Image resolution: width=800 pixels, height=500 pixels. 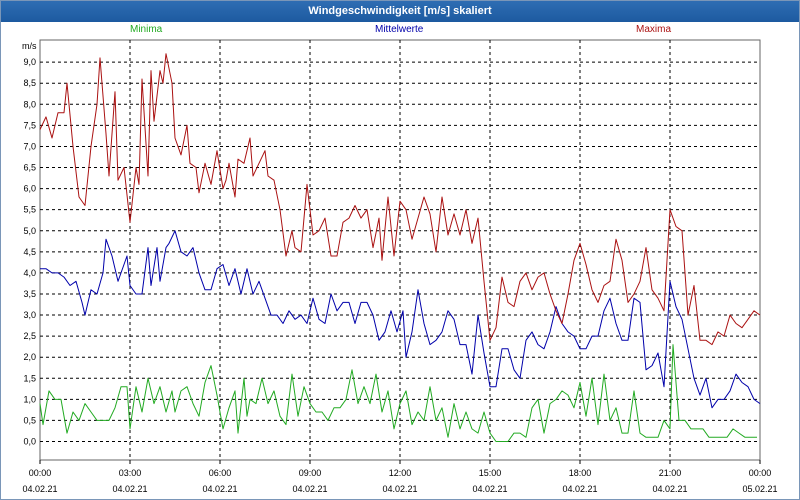 I want to click on y-tick-label: 0,5, so click(x=29, y=420).